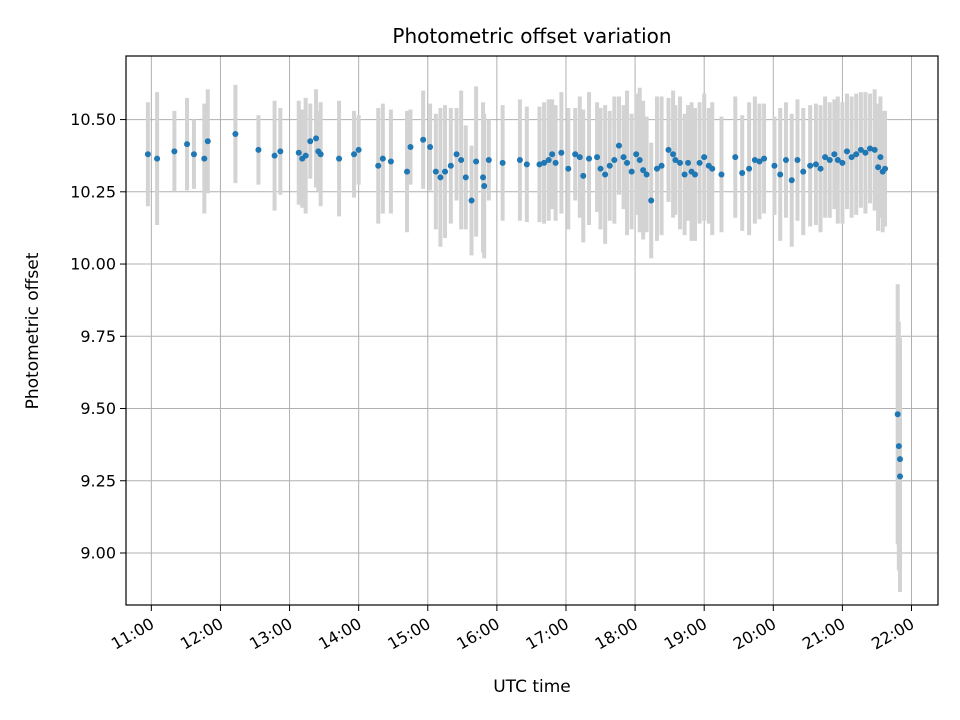 This screenshot has width=960, height=720. Describe the element at coordinates (98, 552) in the screenshot. I see `y-tick-label: 9.00` at that location.